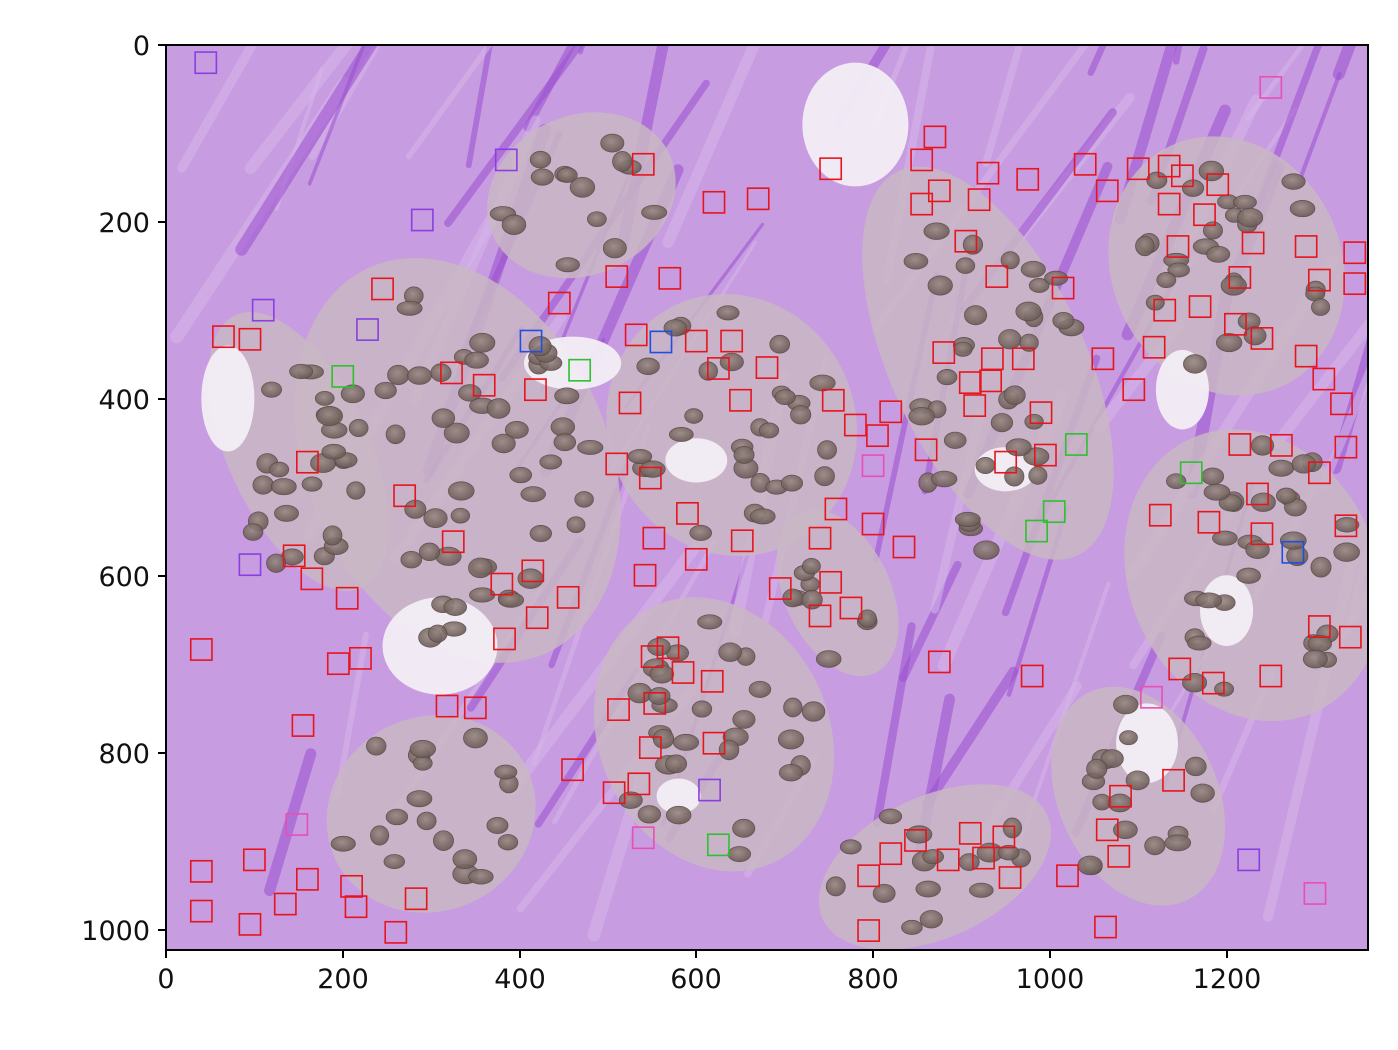 Image resolution: width=1398 pixels, height=1050 pixels. I want to click on x-tick-label: 200, so click(343, 979).